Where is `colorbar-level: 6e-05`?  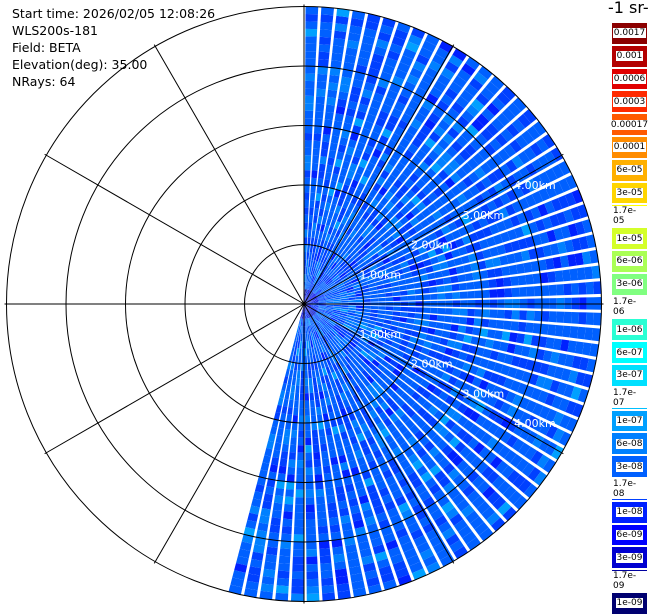
colorbar-level: 6e-05 is located at coordinates (629, 170).